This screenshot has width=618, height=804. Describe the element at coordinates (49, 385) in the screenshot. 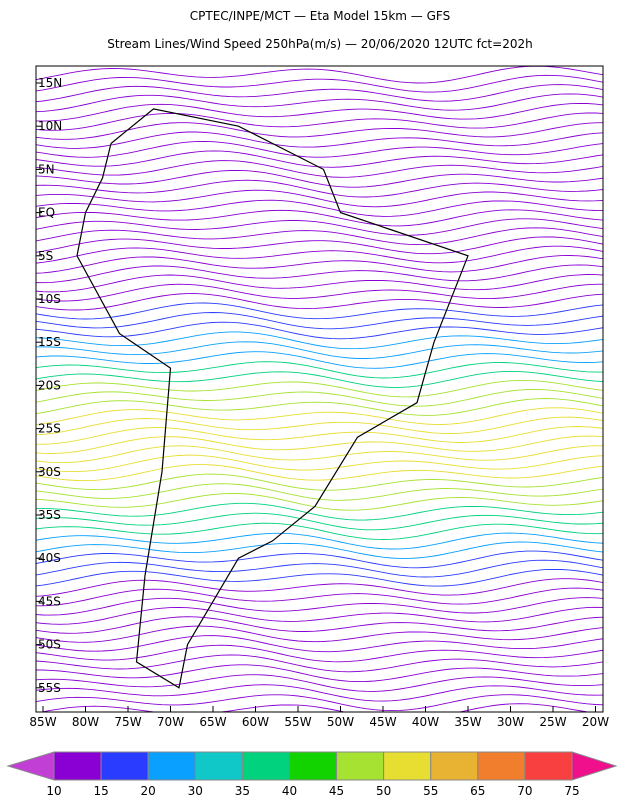

I see `lat-label: 20S` at that location.